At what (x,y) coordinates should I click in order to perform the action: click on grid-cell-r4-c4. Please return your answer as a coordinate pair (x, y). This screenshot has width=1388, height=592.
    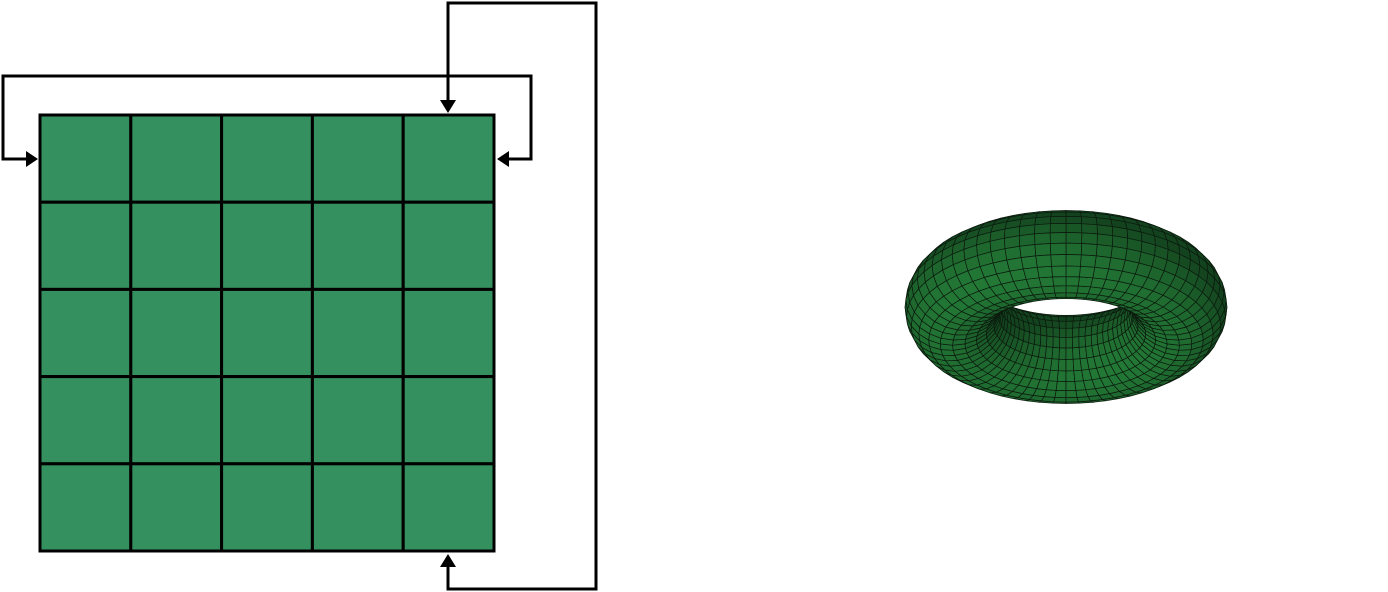
    Looking at the image, I should click on (357, 420).